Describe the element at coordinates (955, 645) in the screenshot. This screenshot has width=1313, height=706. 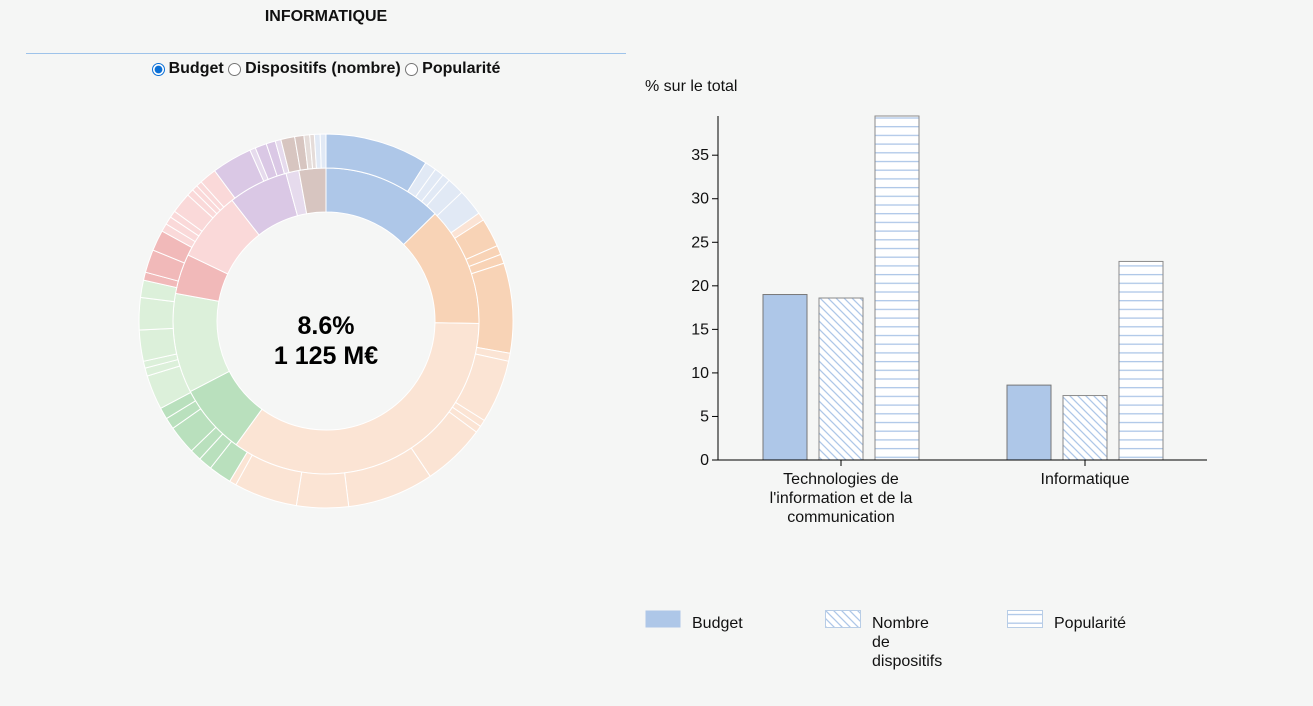
I see `legend: Budget Nombre de dispositifs Popularité` at that location.